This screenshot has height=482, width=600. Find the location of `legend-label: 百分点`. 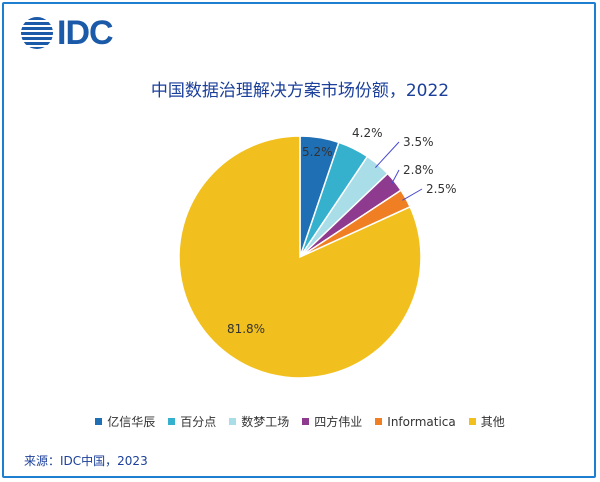

legend-label: 百分点 is located at coordinates (198, 422).